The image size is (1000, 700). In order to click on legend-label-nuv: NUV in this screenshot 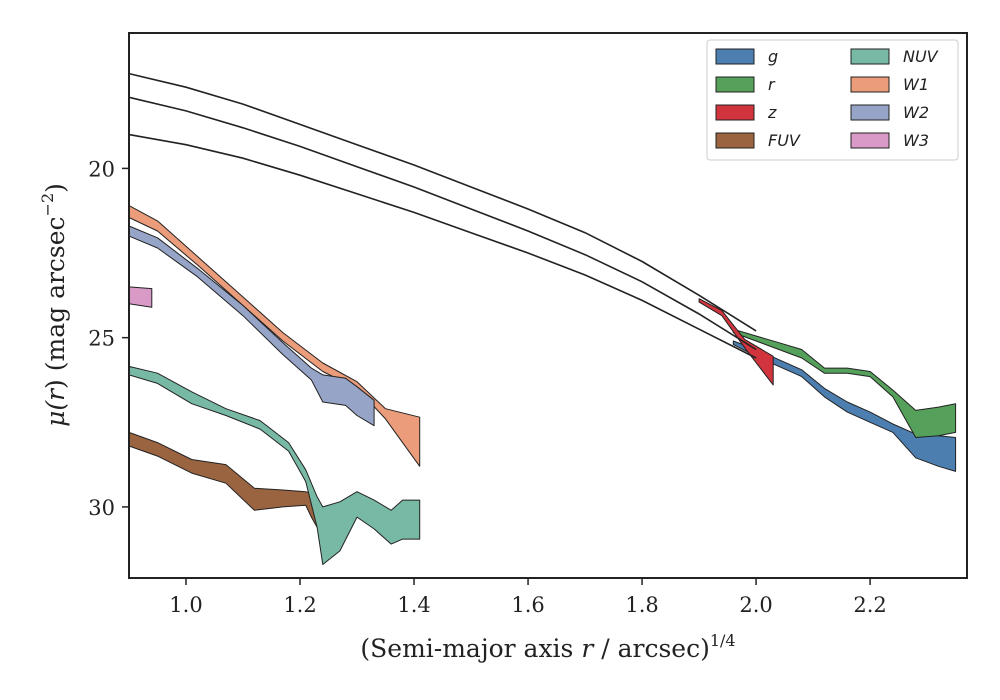, I will do `click(921, 56)`.